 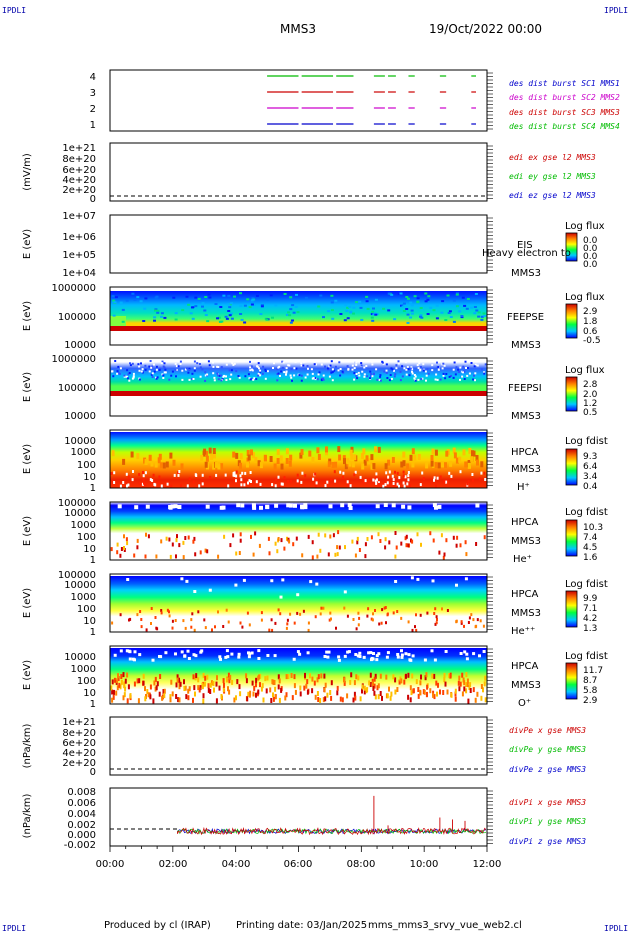 What do you see at coordinates (616, 10) in the screenshot?
I see `corner-mark: IPDLI` at bounding box center [616, 10].